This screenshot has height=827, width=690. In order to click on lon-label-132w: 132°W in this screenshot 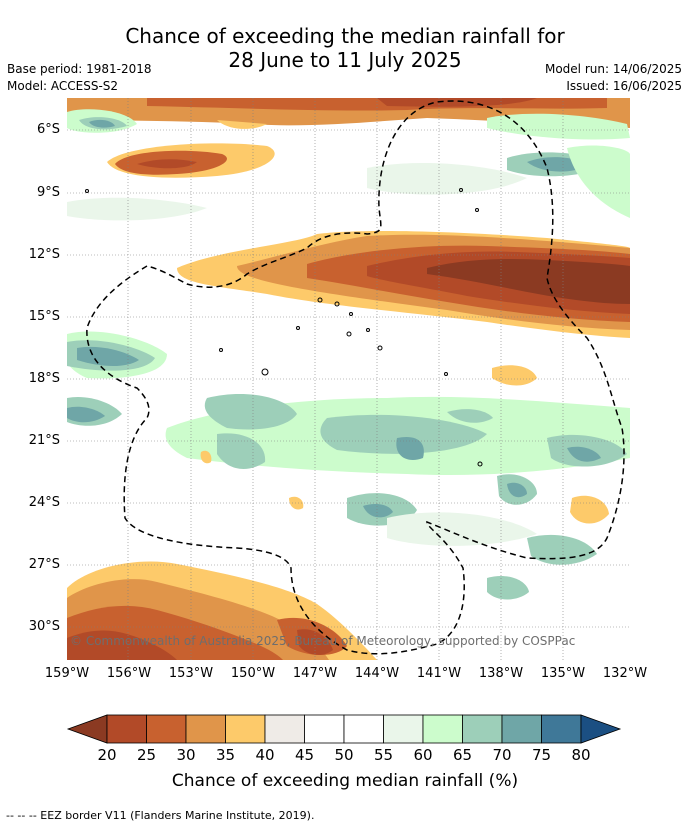, I will do `click(625, 673)`.